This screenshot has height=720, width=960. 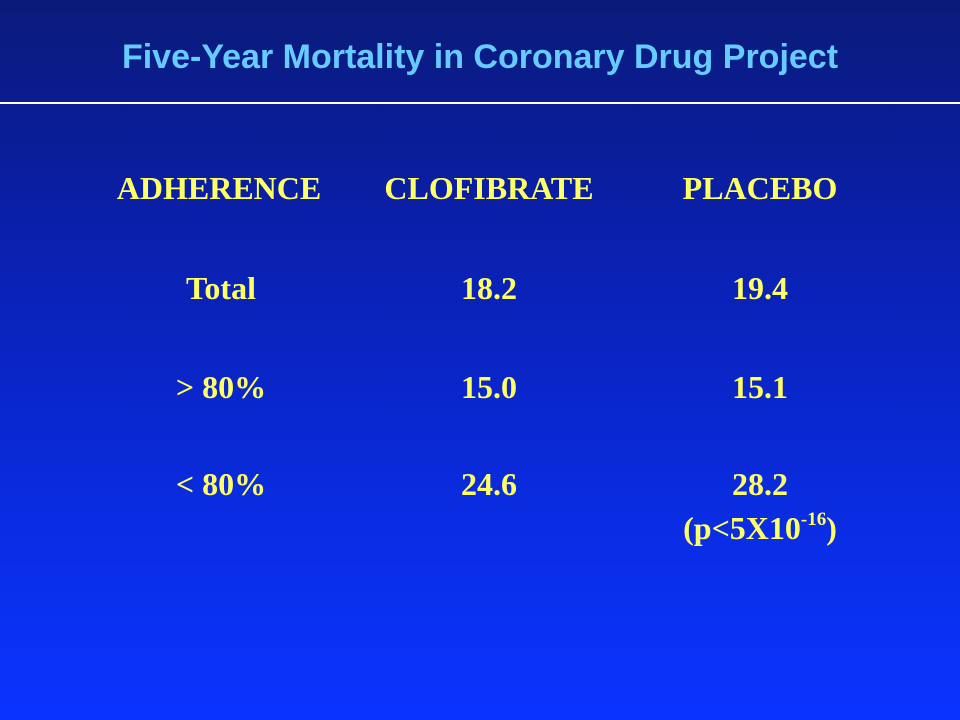 I want to click on p-value-note: (p<5X10-16), so click(x=760, y=528).